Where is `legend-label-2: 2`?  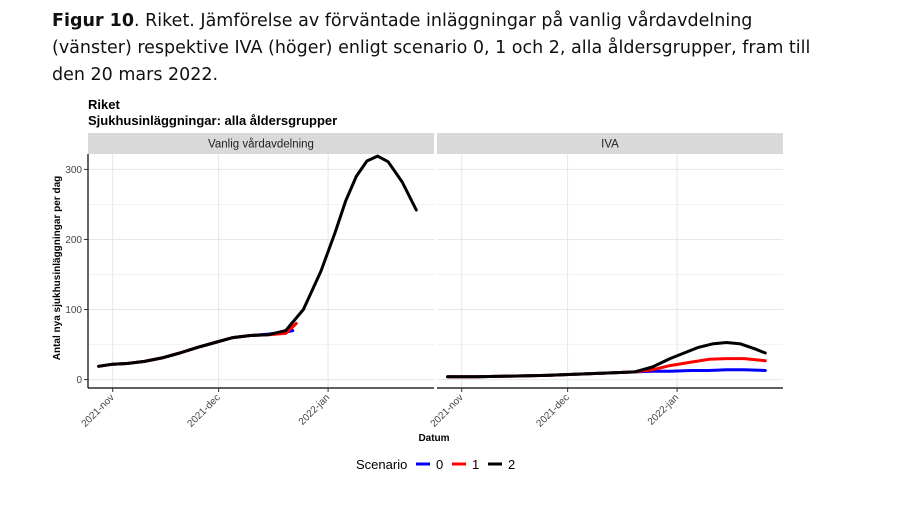 legend-label-2: 2 is located at coordinates (511, 464).